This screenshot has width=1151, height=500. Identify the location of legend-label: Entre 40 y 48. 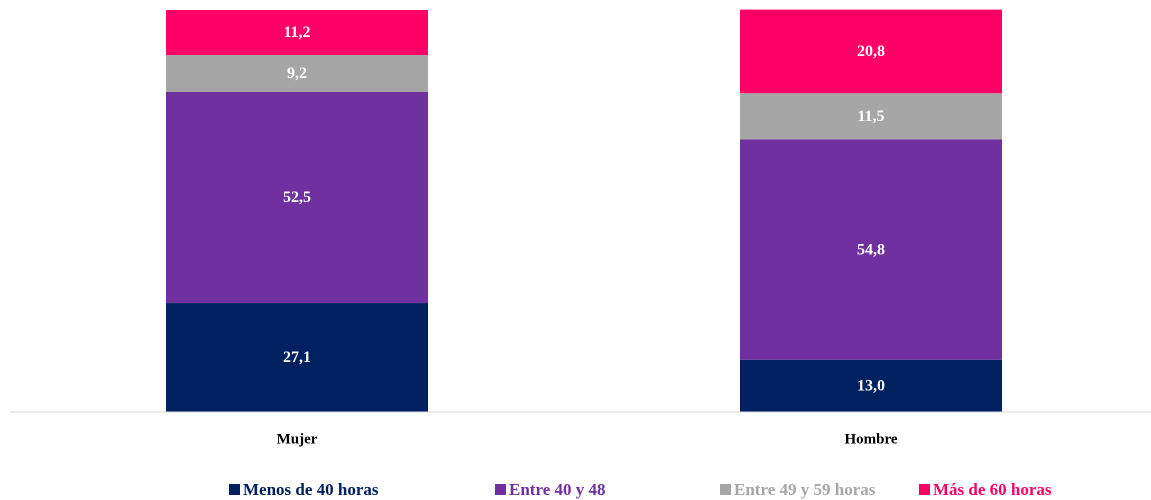
(557, 489).